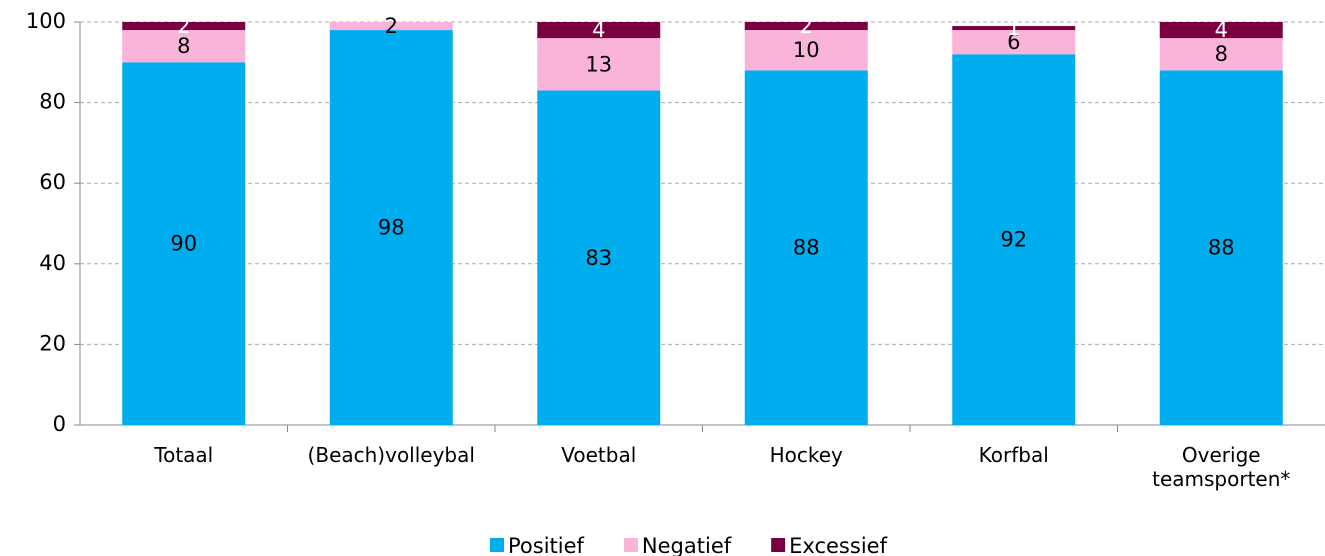  I want to click on data-label: 13, so click(598, 64).